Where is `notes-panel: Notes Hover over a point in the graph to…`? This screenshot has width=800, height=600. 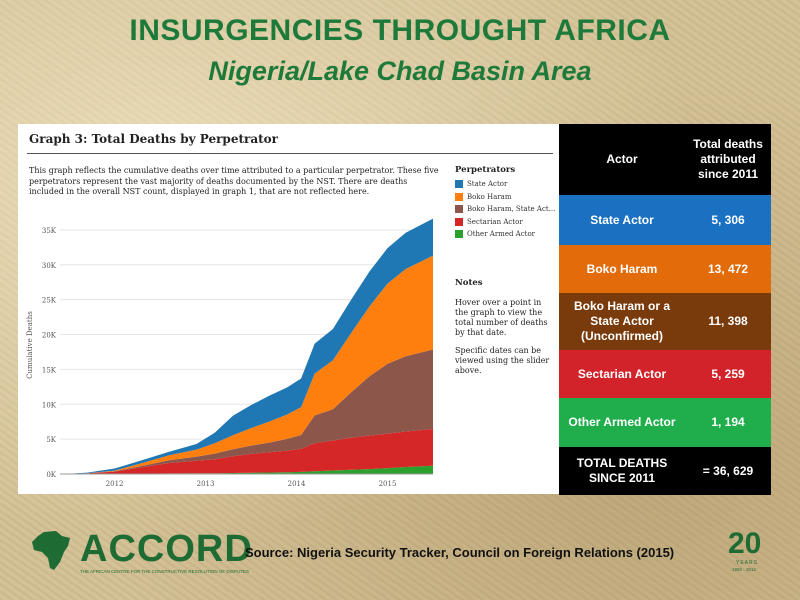
notes-panel: Notes Hover over a point in the graph to… is located at coordinates (502, 331).